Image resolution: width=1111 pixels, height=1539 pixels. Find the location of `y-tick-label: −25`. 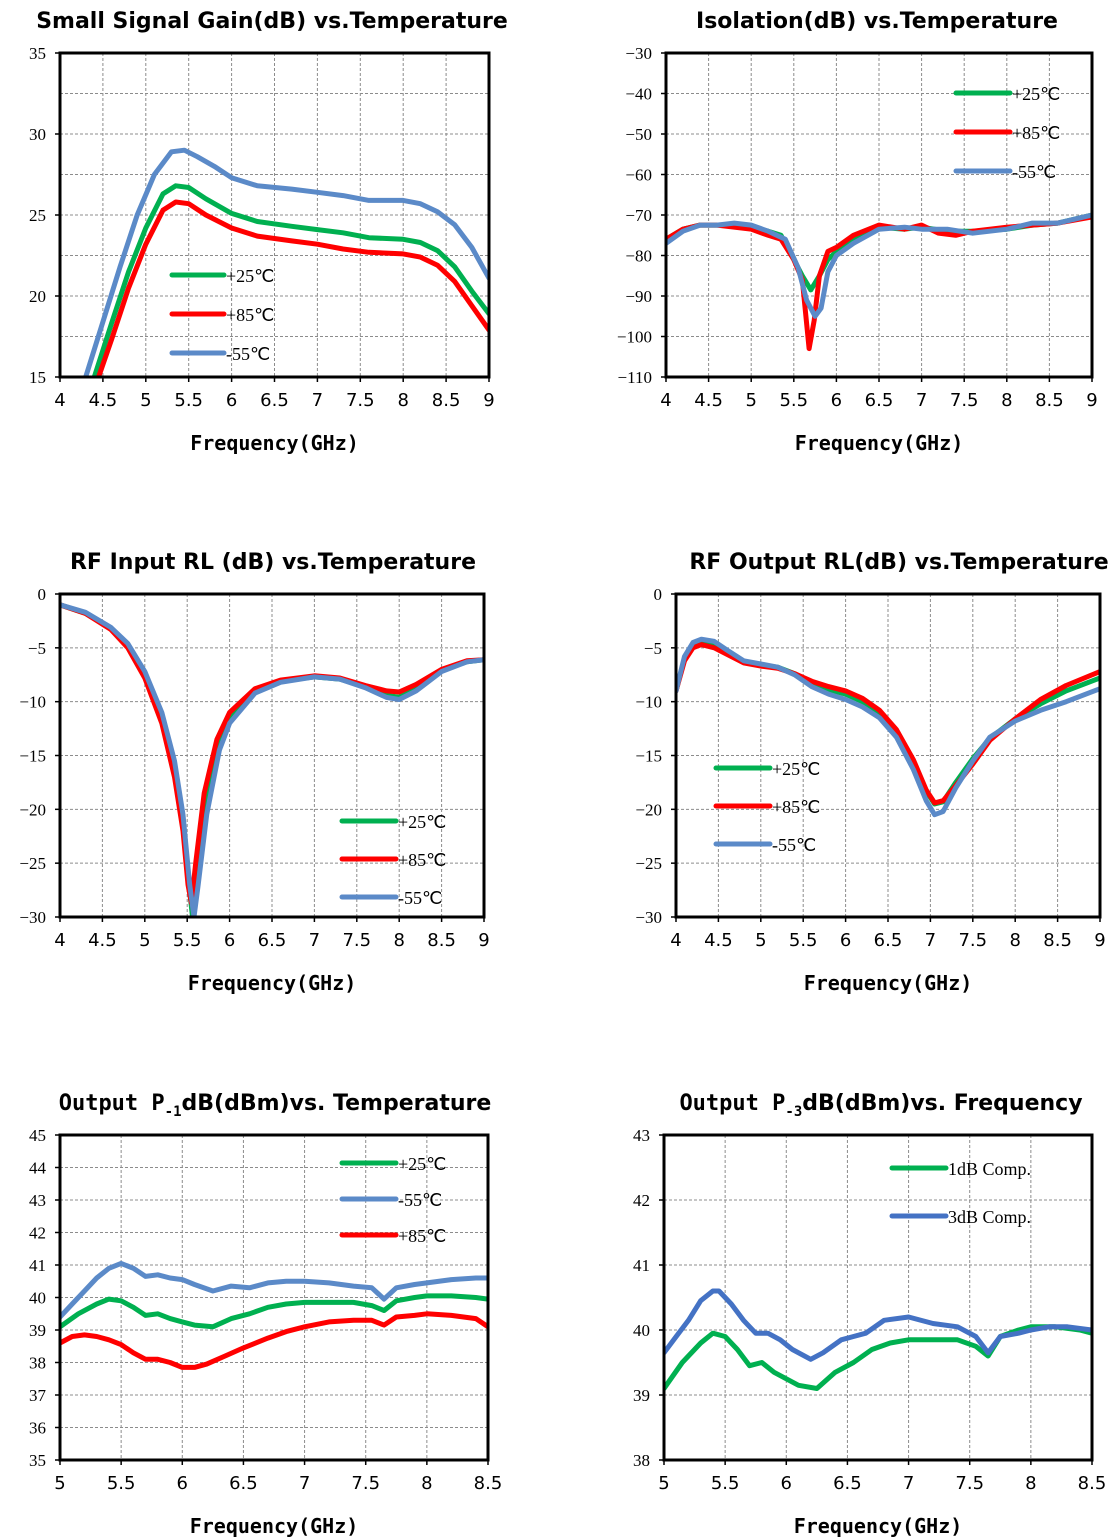

y-tick-label: −25 is located at coordinates (648, 863).